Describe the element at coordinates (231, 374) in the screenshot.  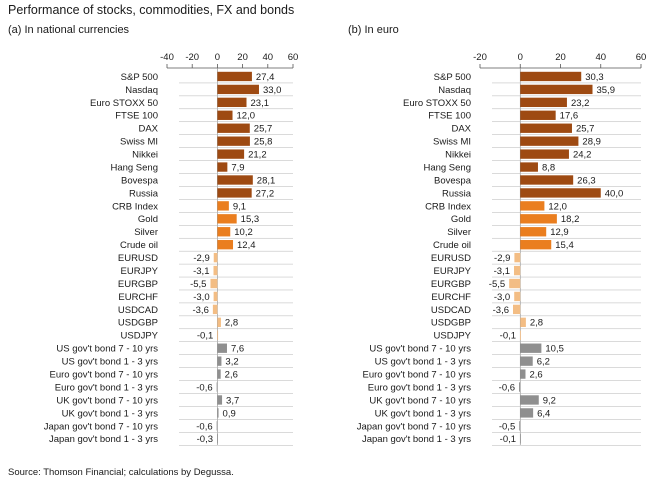
I see `value-label: 2,6` at that location.